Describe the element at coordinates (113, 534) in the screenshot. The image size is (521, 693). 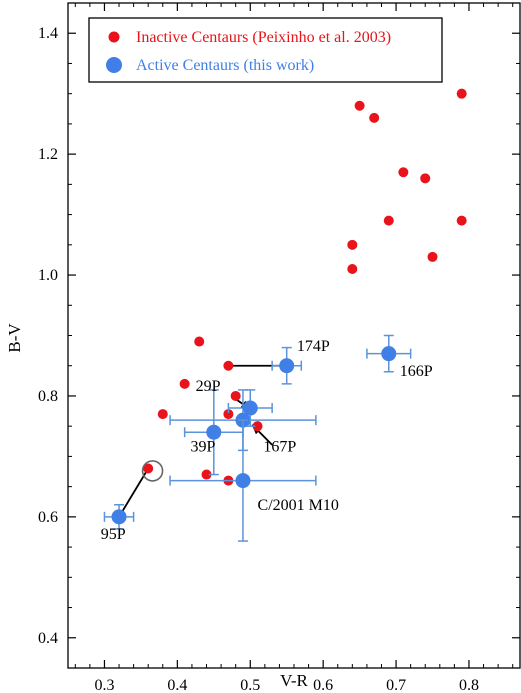
I see `point-annotation: 95P` at that location.